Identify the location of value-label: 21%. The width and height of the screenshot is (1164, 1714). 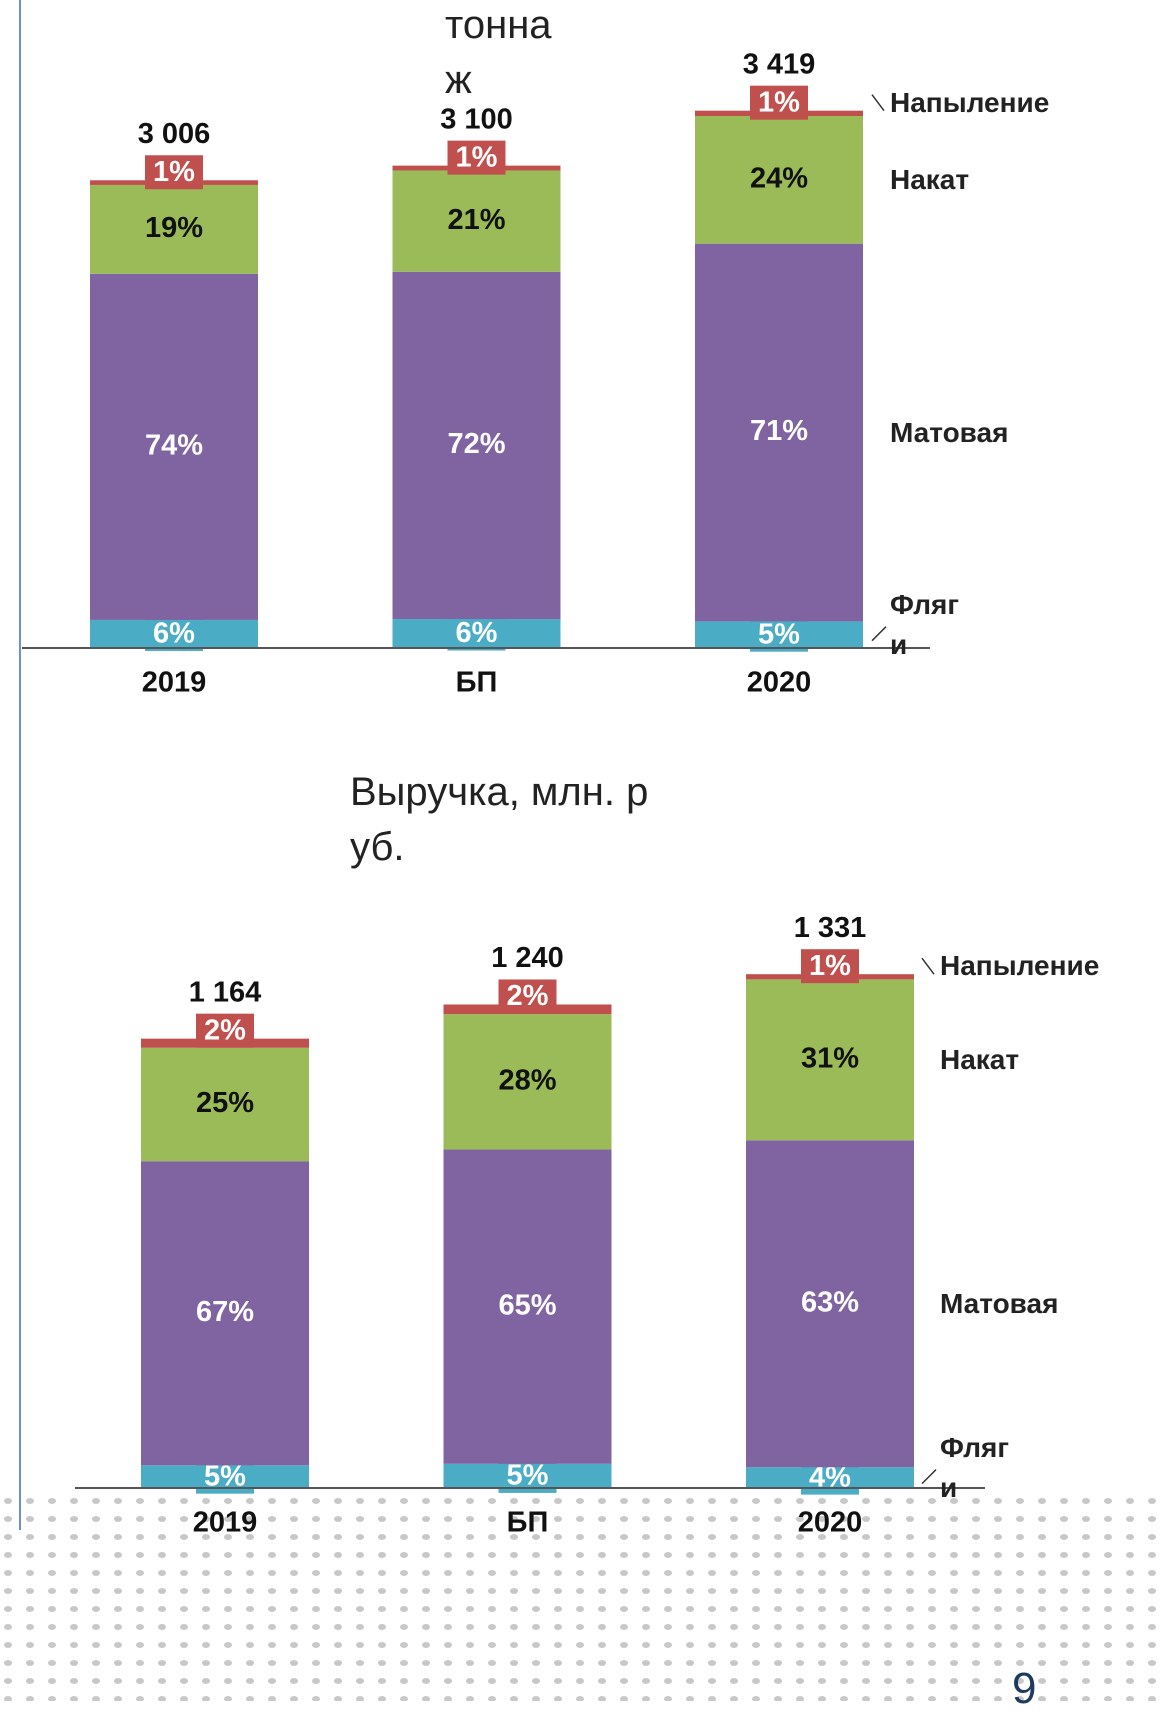
(476, 220).